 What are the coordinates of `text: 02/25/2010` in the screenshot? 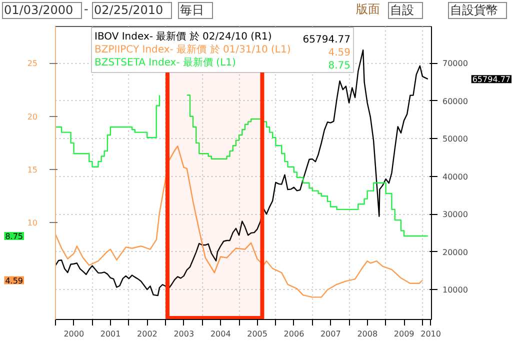 It's located at (132, 10).